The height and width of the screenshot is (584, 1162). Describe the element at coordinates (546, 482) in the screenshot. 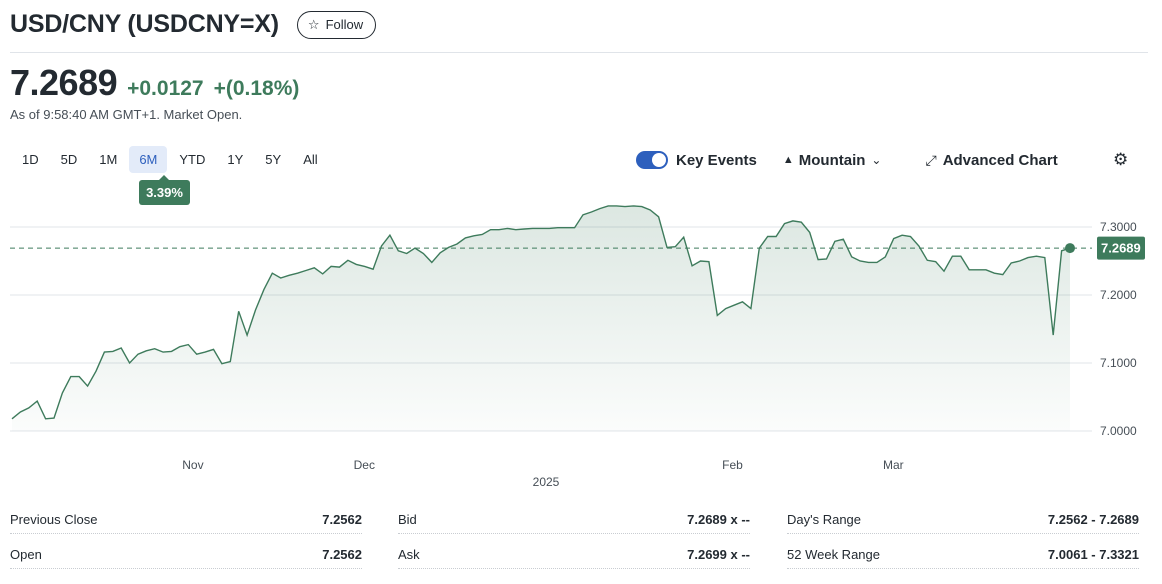

I see `x-year-label: 2025` at that location.